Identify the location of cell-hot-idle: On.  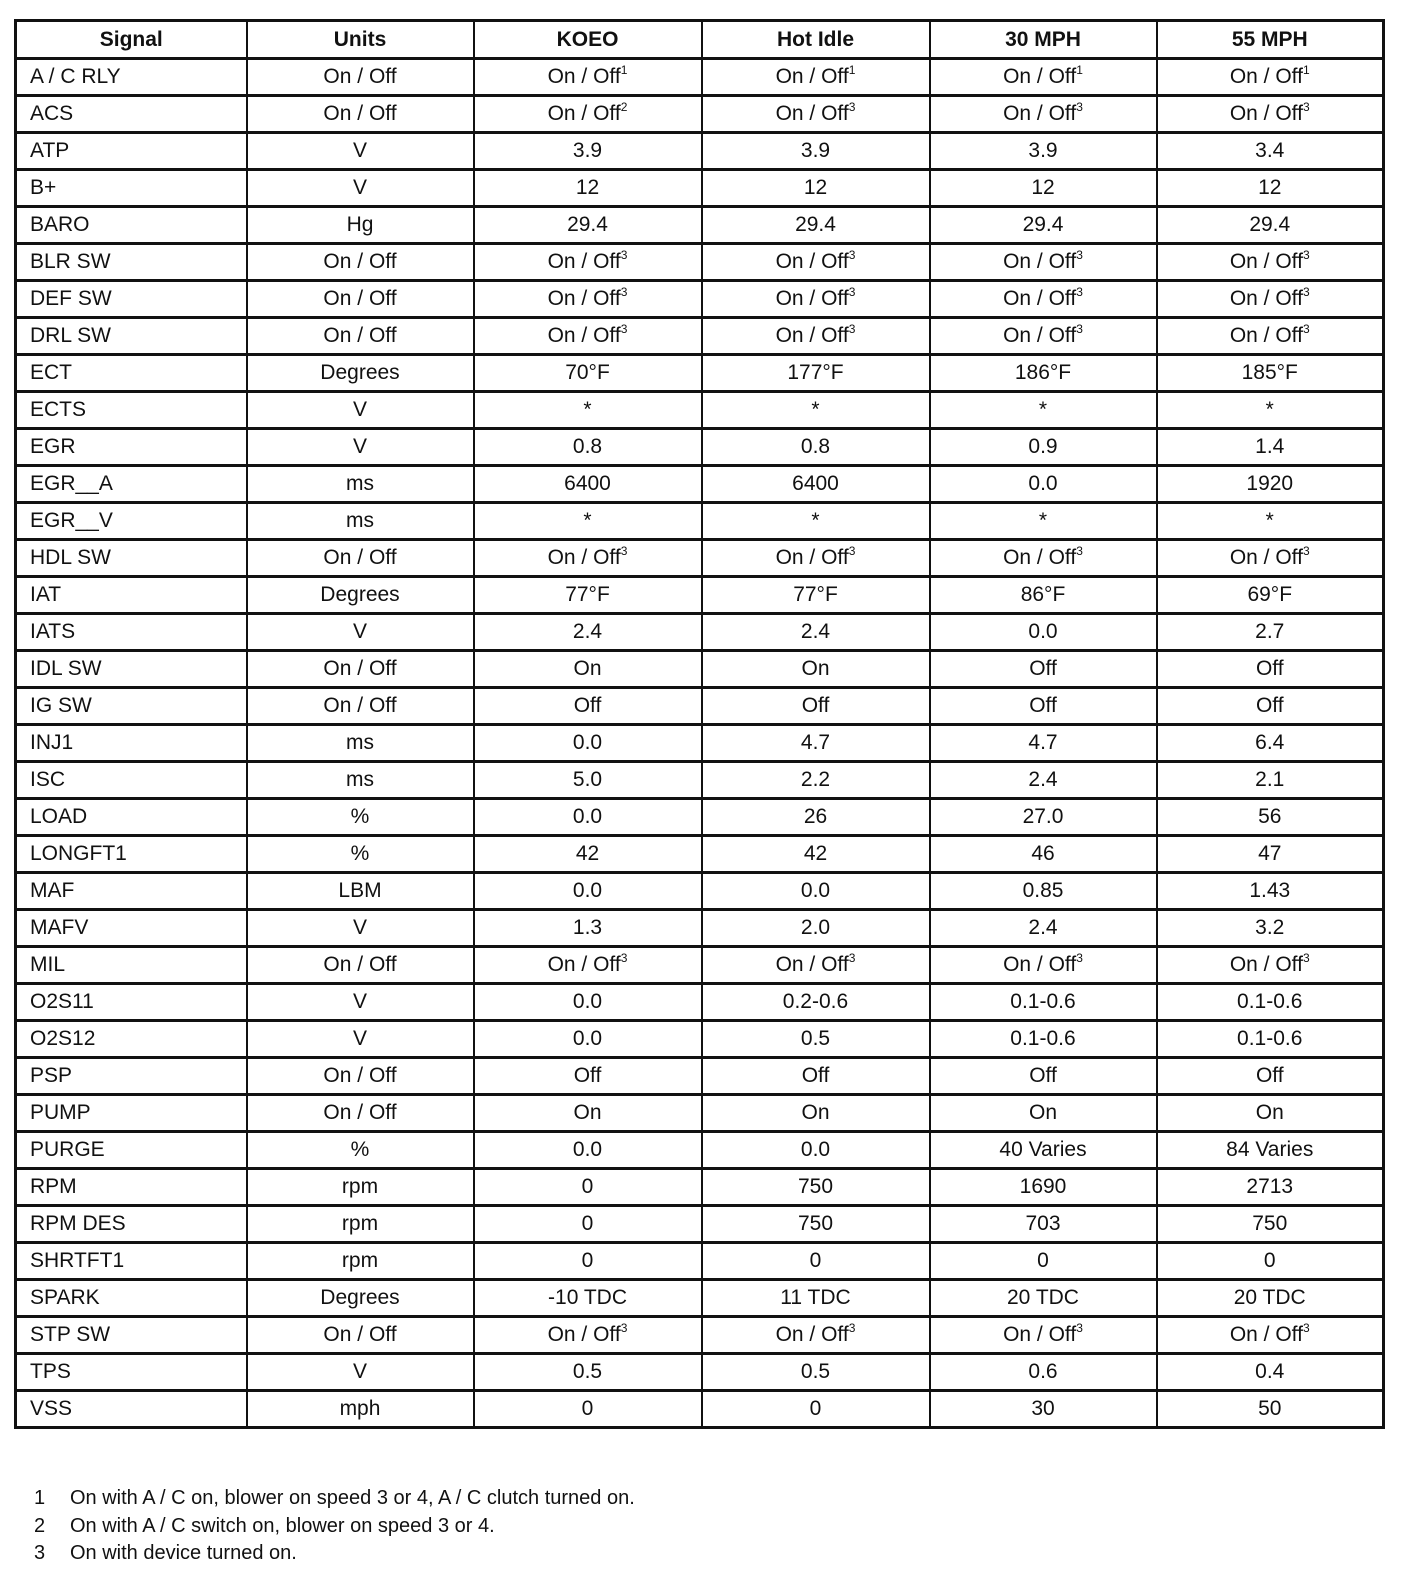
(815, 1113).